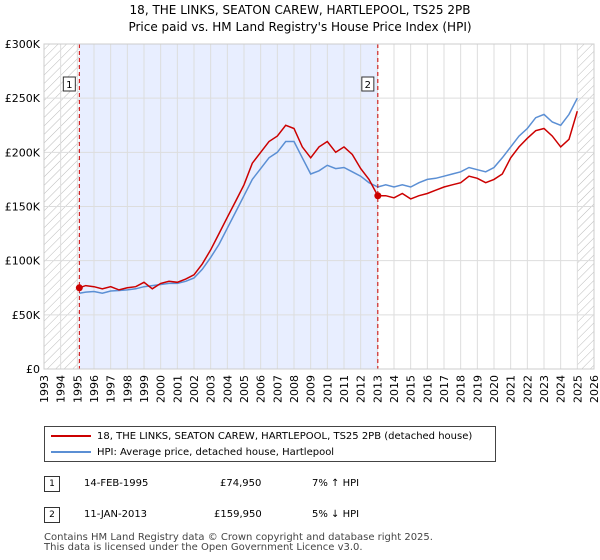 The height and width of the screenshot is (560, 600). I want to click on x-tick-label: 2010, so click(327, 389).